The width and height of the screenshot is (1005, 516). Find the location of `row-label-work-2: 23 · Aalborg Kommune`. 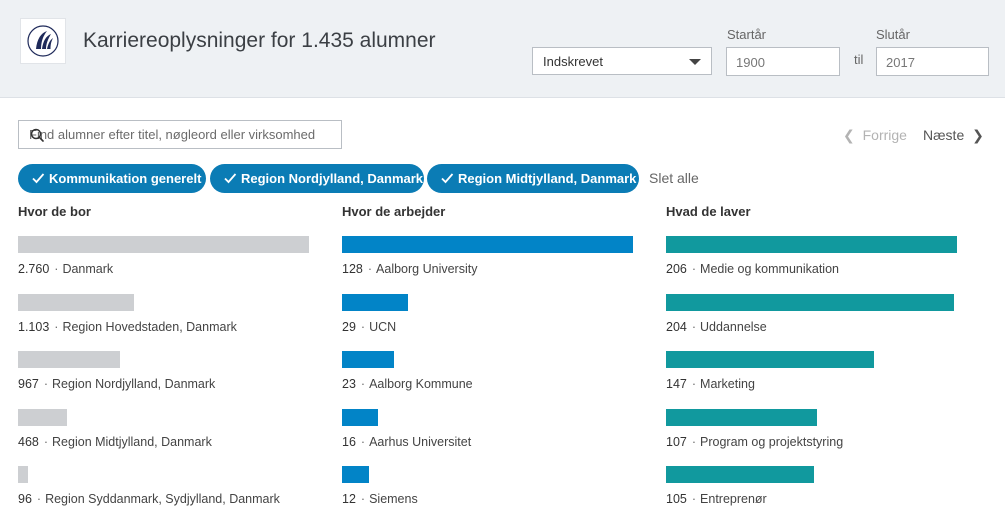

row-label-work-2: 23 · Aalborg Kommune is located at coordinates (407, 384).